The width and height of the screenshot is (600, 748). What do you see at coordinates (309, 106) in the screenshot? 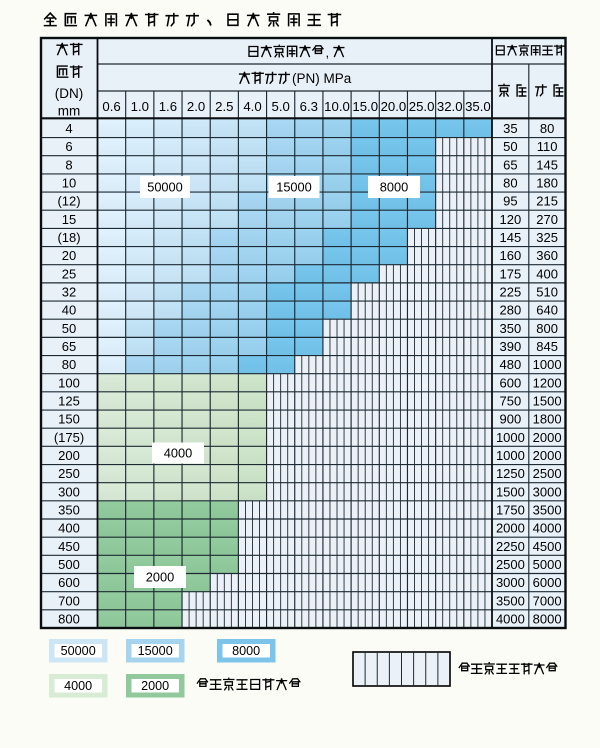
I see `svg-text: 6.3` at bounding box center [309, 106].